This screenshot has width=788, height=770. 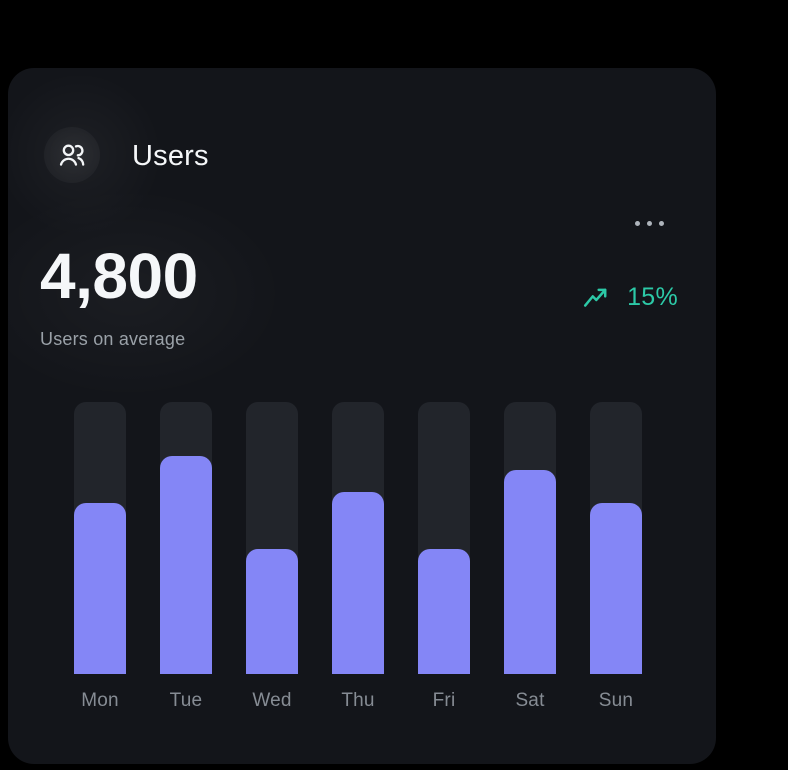 What do you see at coordinates (186, 700) in the screenshot?
I see `bar-label: Tue` at bounding box center [186, 700].